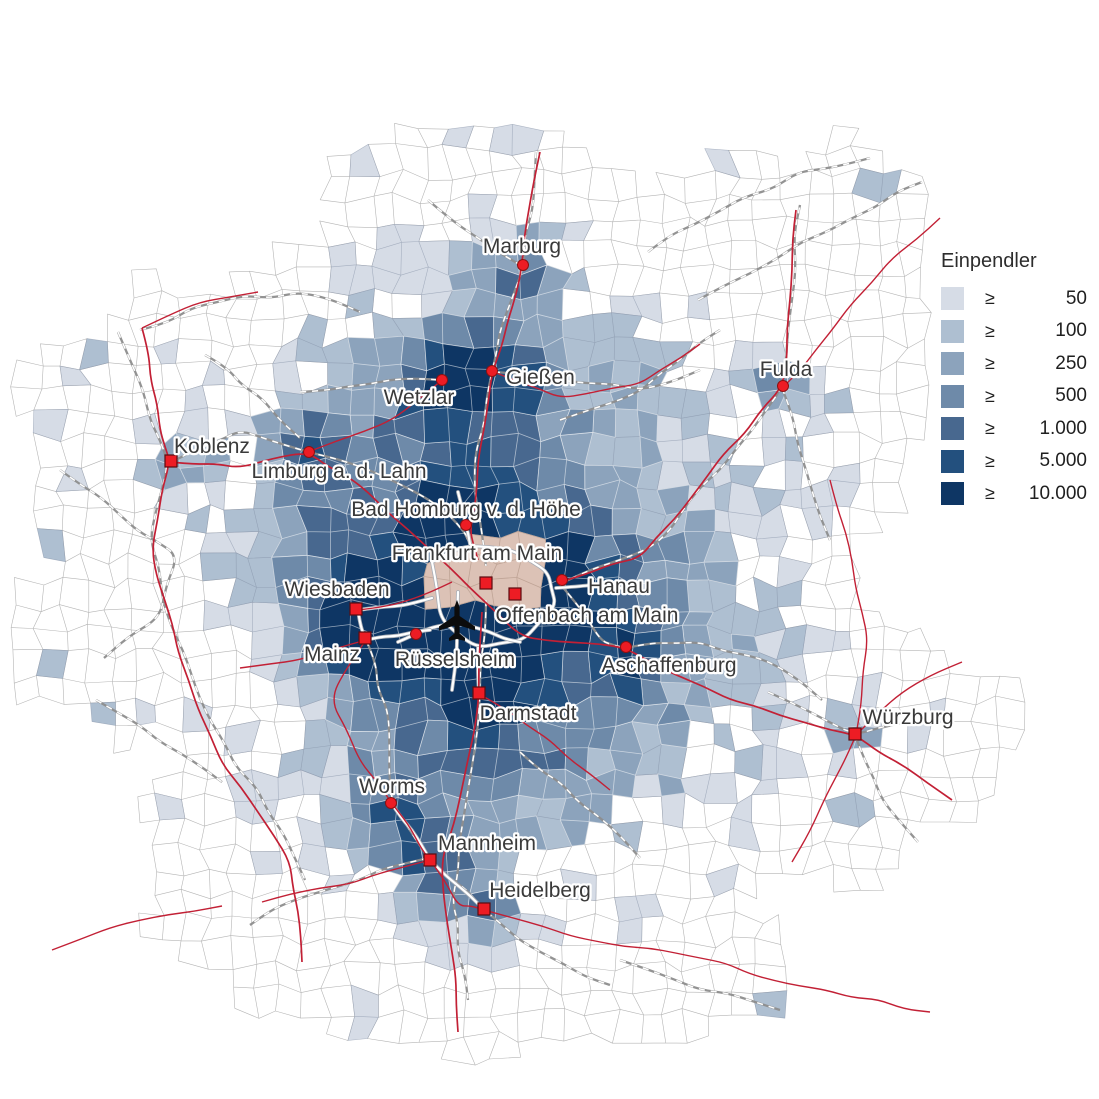  What do you see at coordinates (1014, 331) in the screenshot?
I see `legend-item-100: ≥100` at bounding box center [1014, 331].